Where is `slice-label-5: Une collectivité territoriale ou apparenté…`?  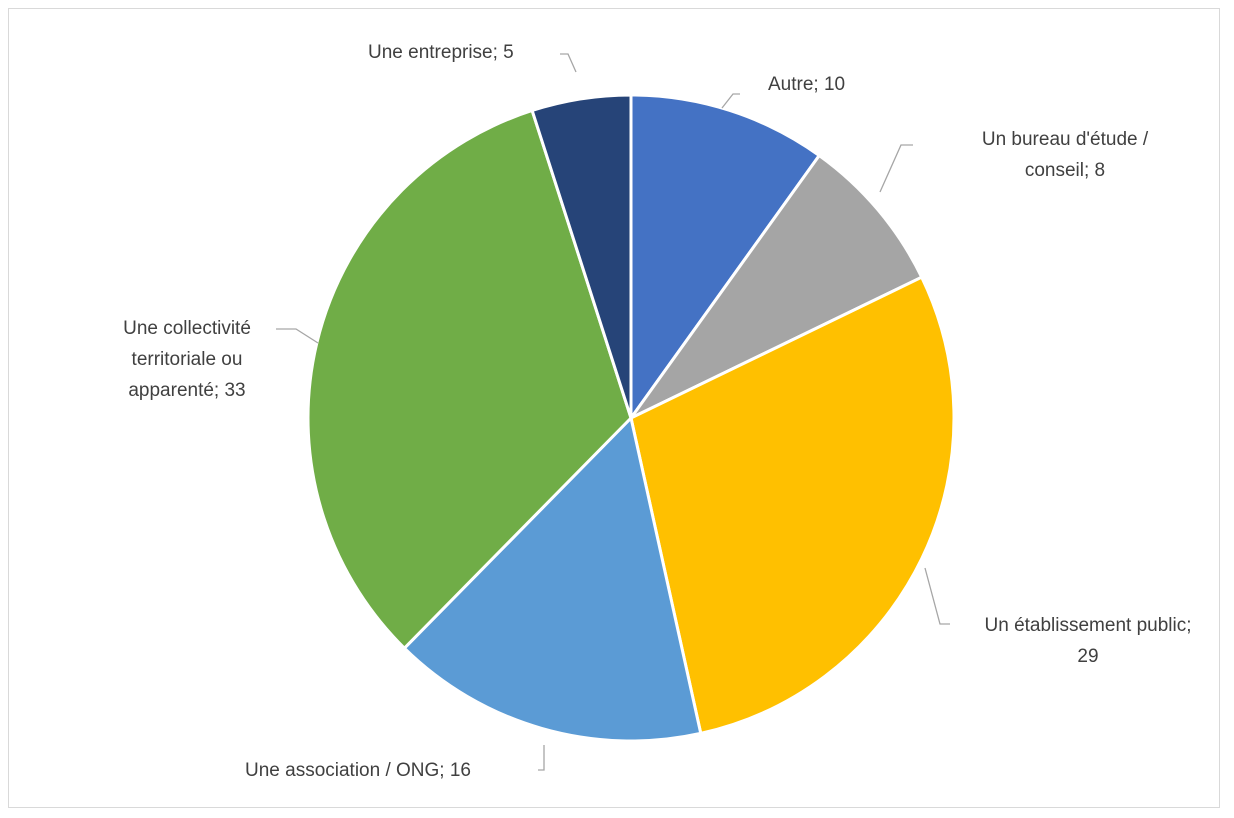
slice-label-5: Une collectivité territoriale ou apparenté… is located at coordinates (187, 359).